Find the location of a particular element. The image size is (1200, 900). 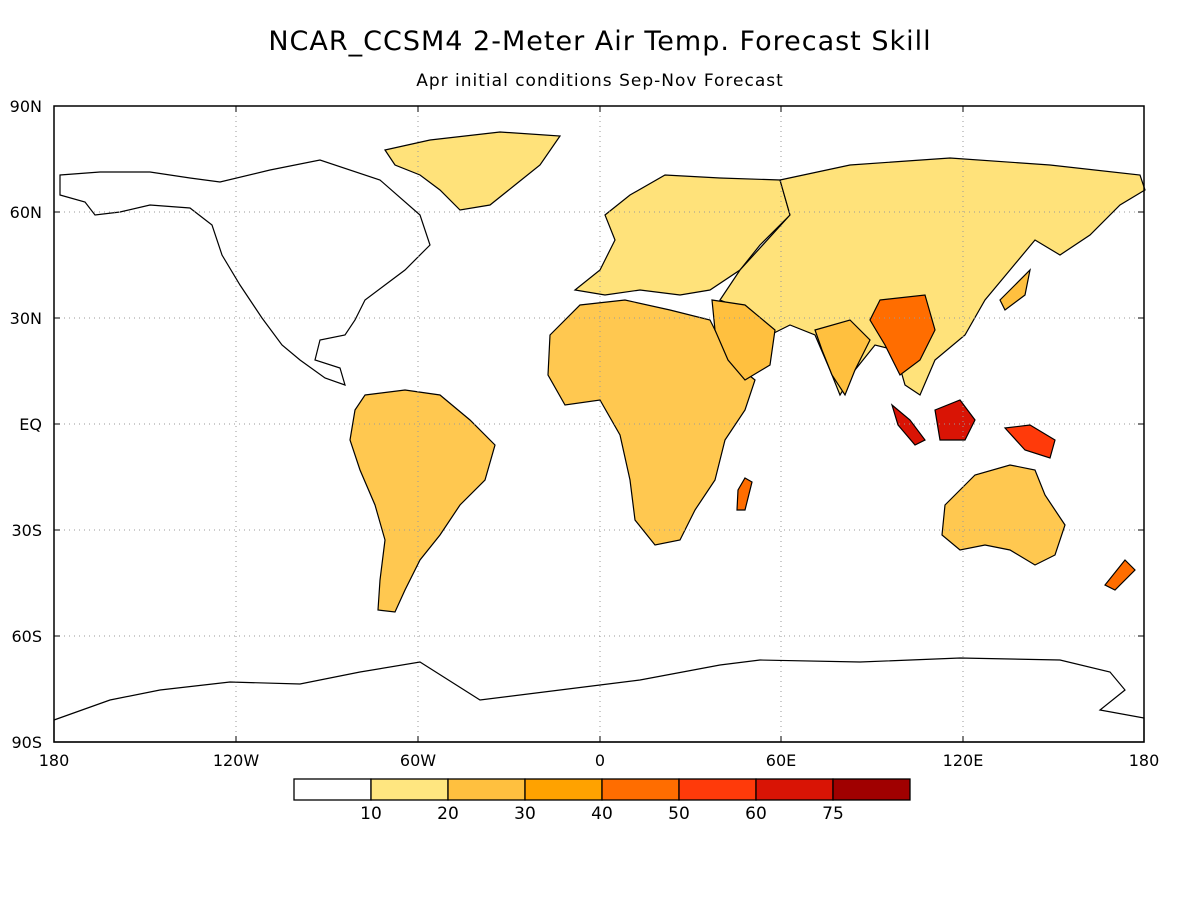

north-america is located at coordinates (245, 272).